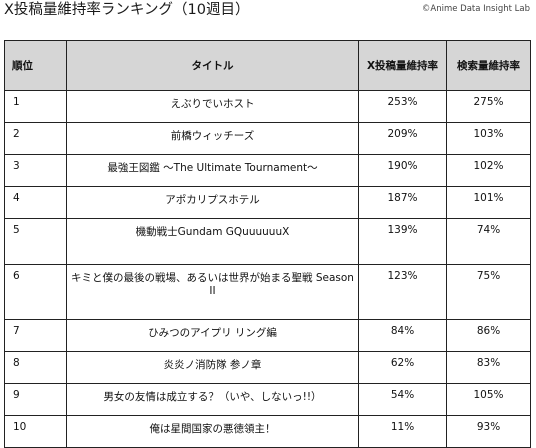 This screenshot has height=448, width=536. I want to click on table-row: 8 炎炎ノ消防隊 参ノ章 62% 83%, so click(267, 367).